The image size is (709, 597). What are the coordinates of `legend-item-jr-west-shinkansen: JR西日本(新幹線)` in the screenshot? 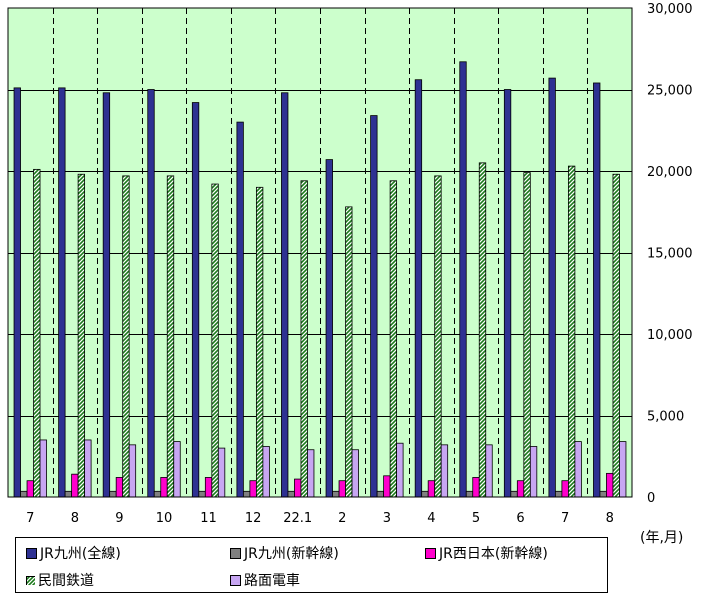 It's located at (486, 553).